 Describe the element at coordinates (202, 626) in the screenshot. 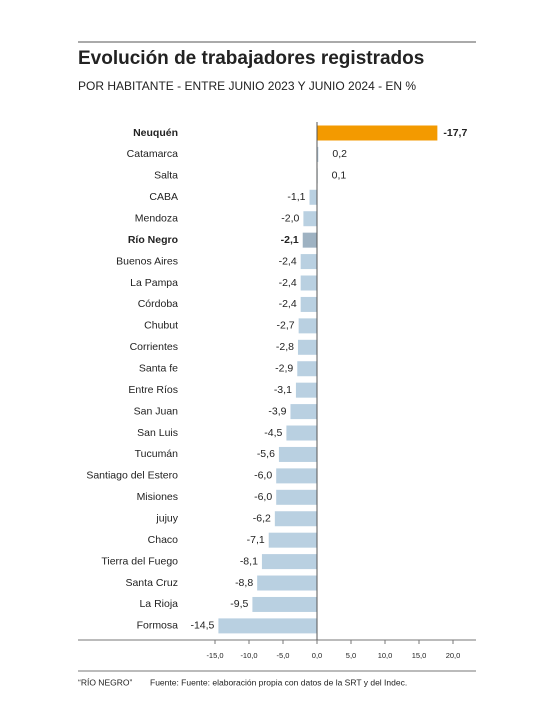

I see `value-label: -14,5` at that location.